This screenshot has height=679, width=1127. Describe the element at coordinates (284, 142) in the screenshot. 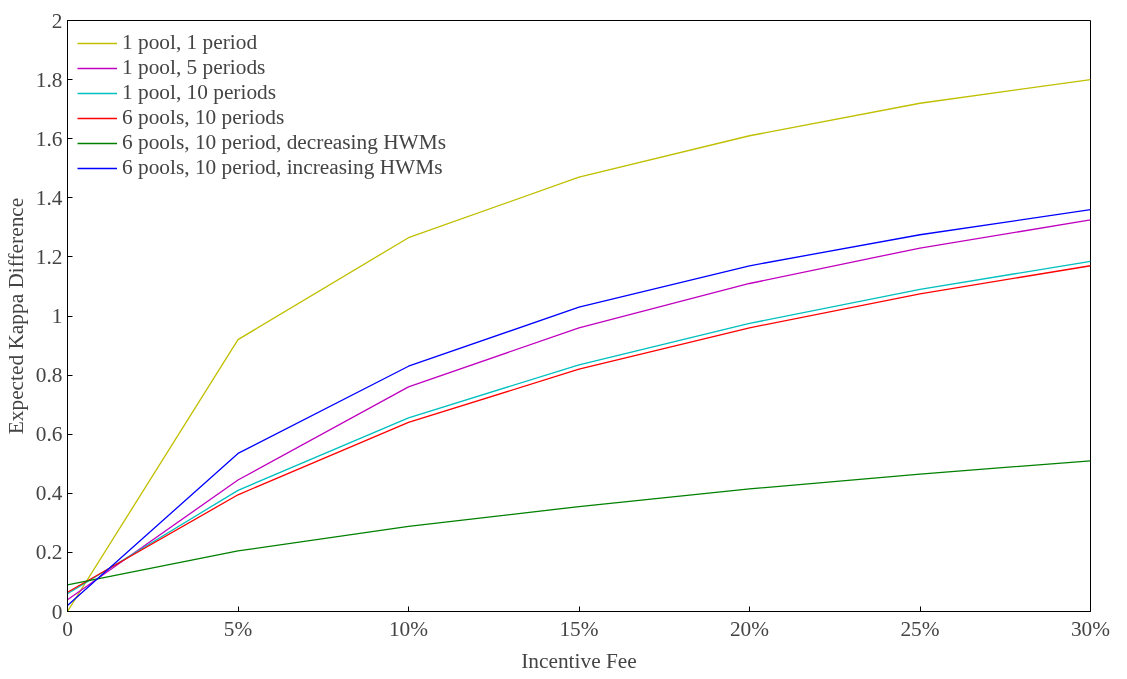

I see `legend-label: 6 pools, 10 period, decreasing HWMs` at that location.